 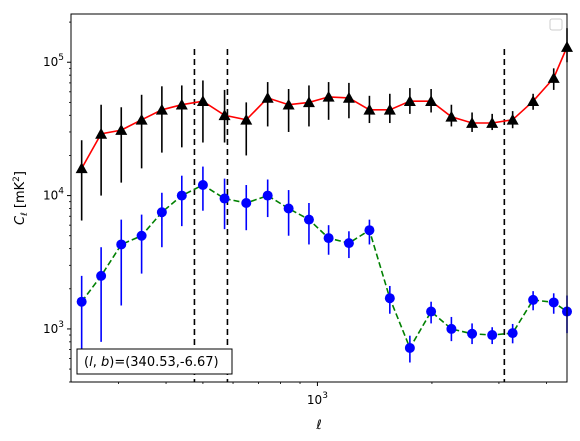 What do you see at coordinates (53, 195) in the screenshot?
I see `y-tick-label-1: 10⁴` at bounding box center [53, 195].